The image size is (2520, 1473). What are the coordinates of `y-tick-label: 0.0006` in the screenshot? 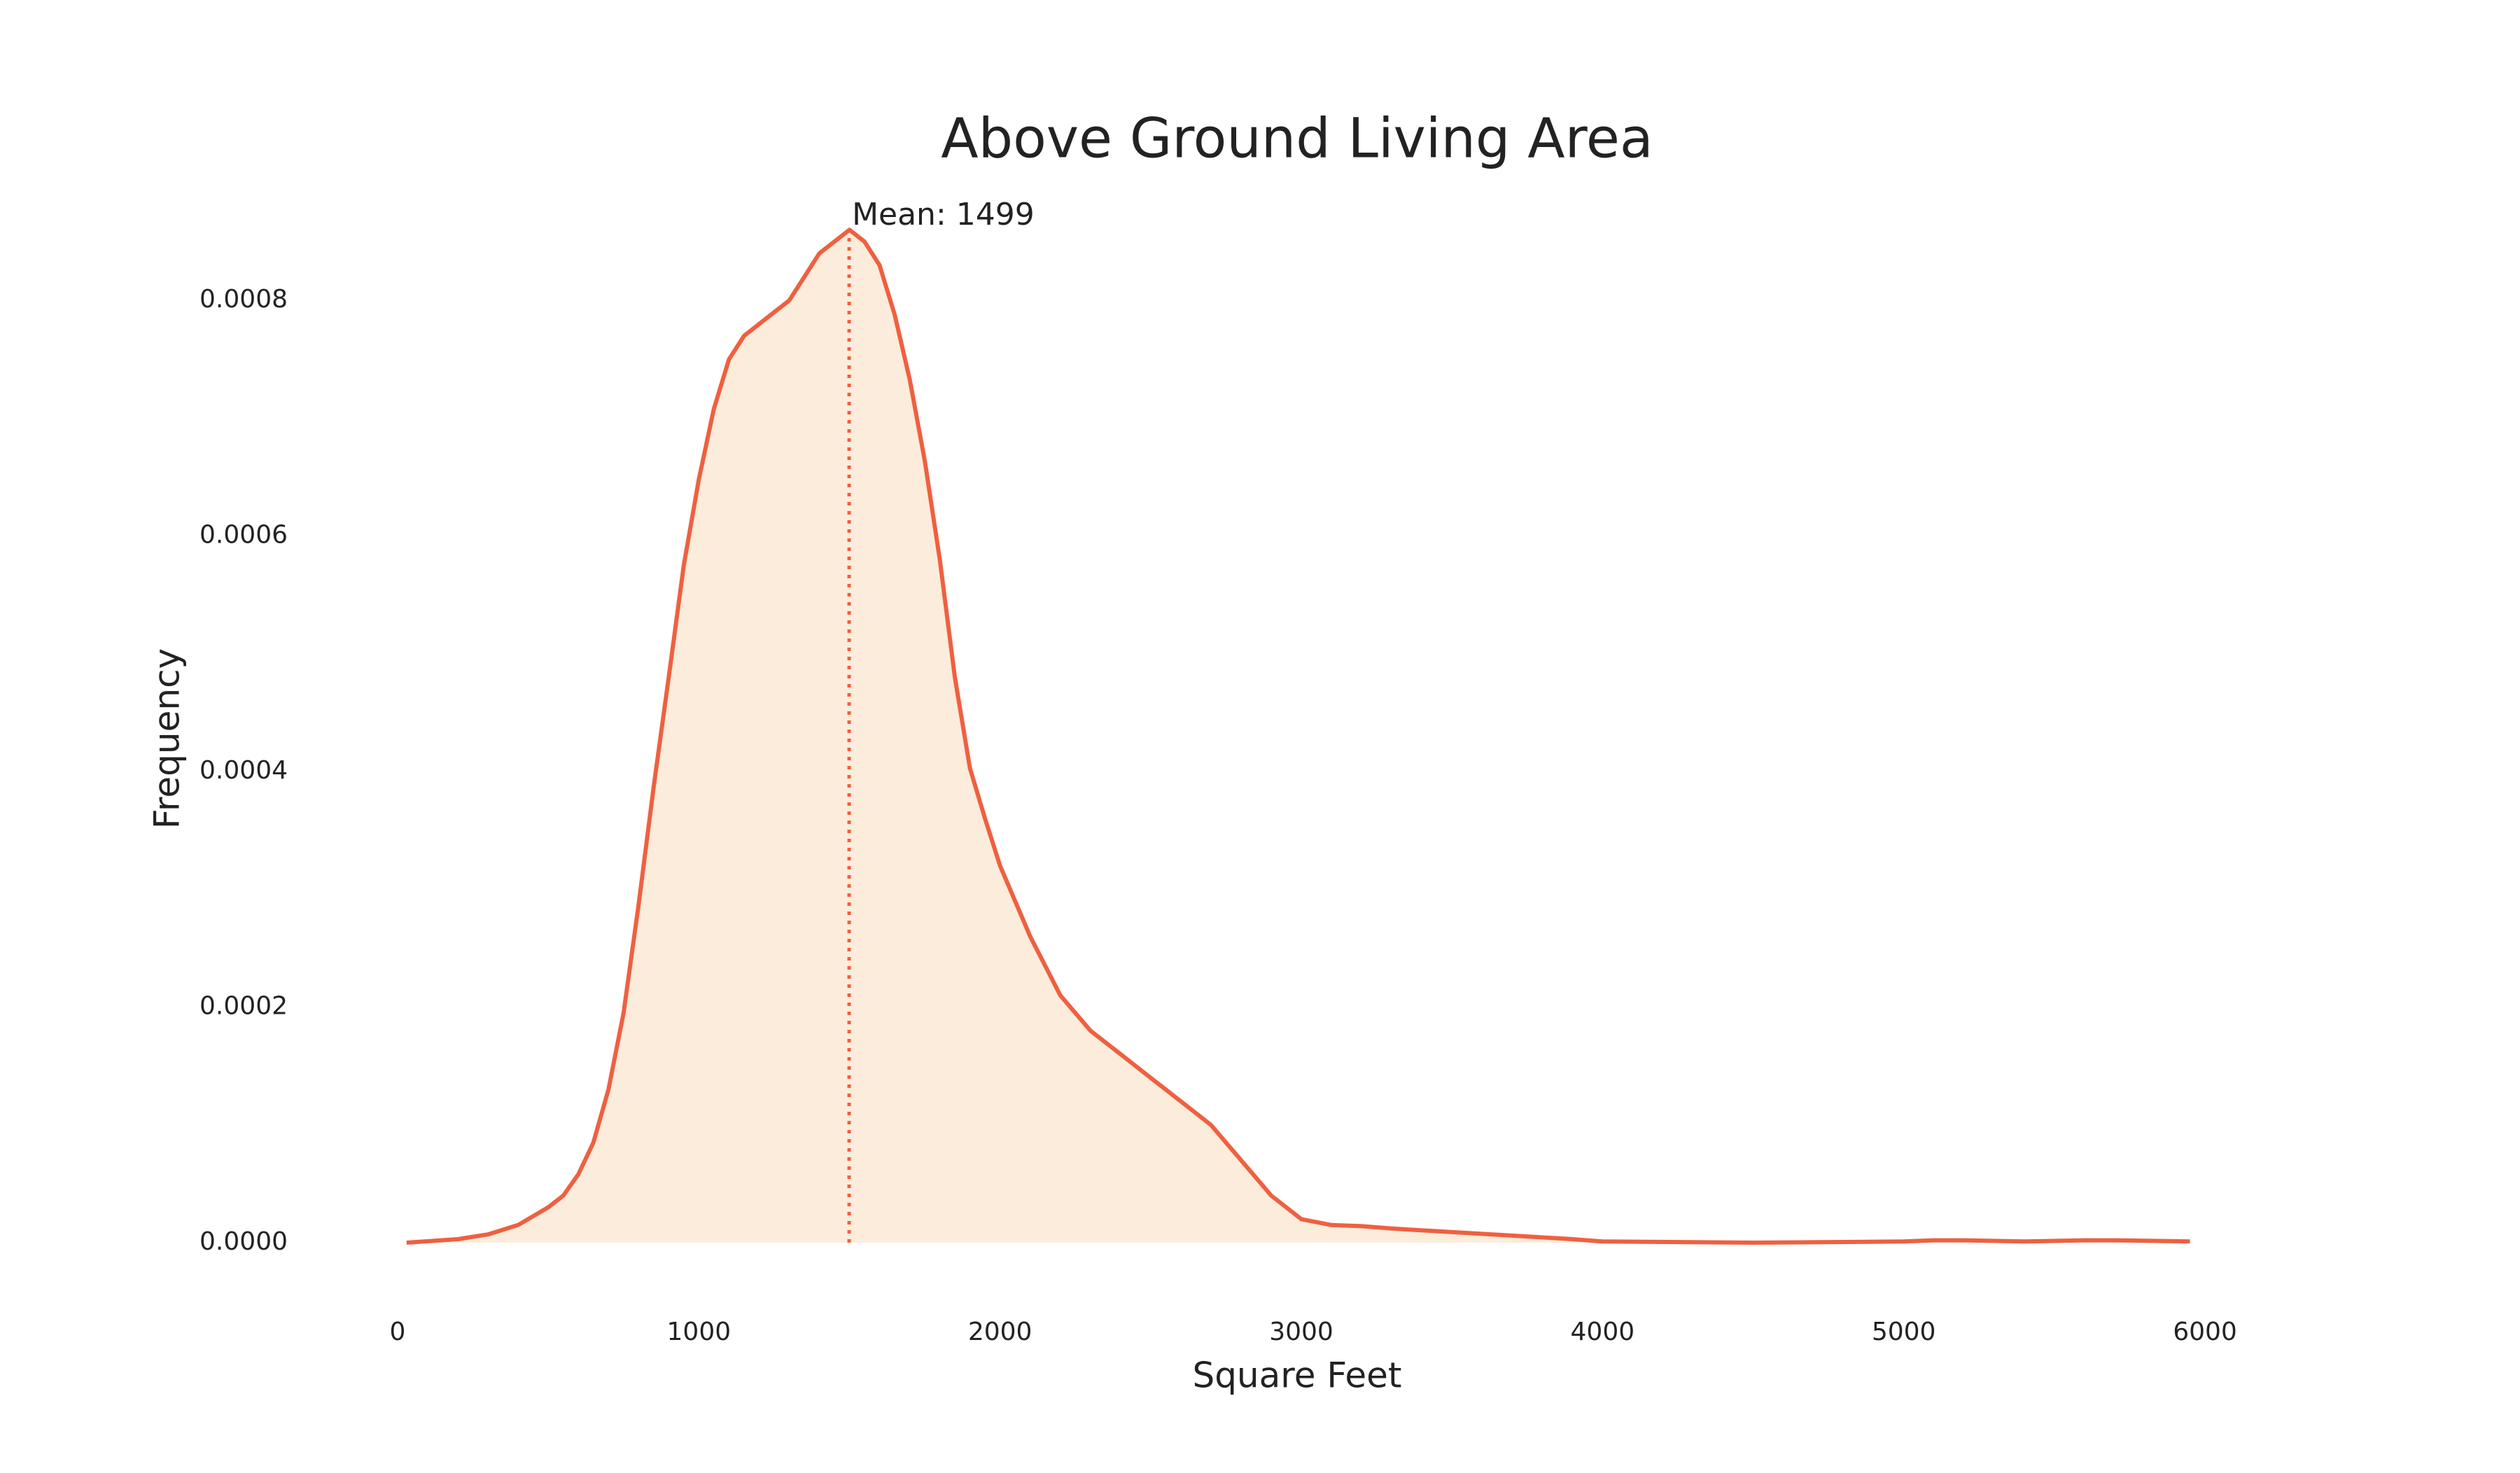 It's located at (244, 535).